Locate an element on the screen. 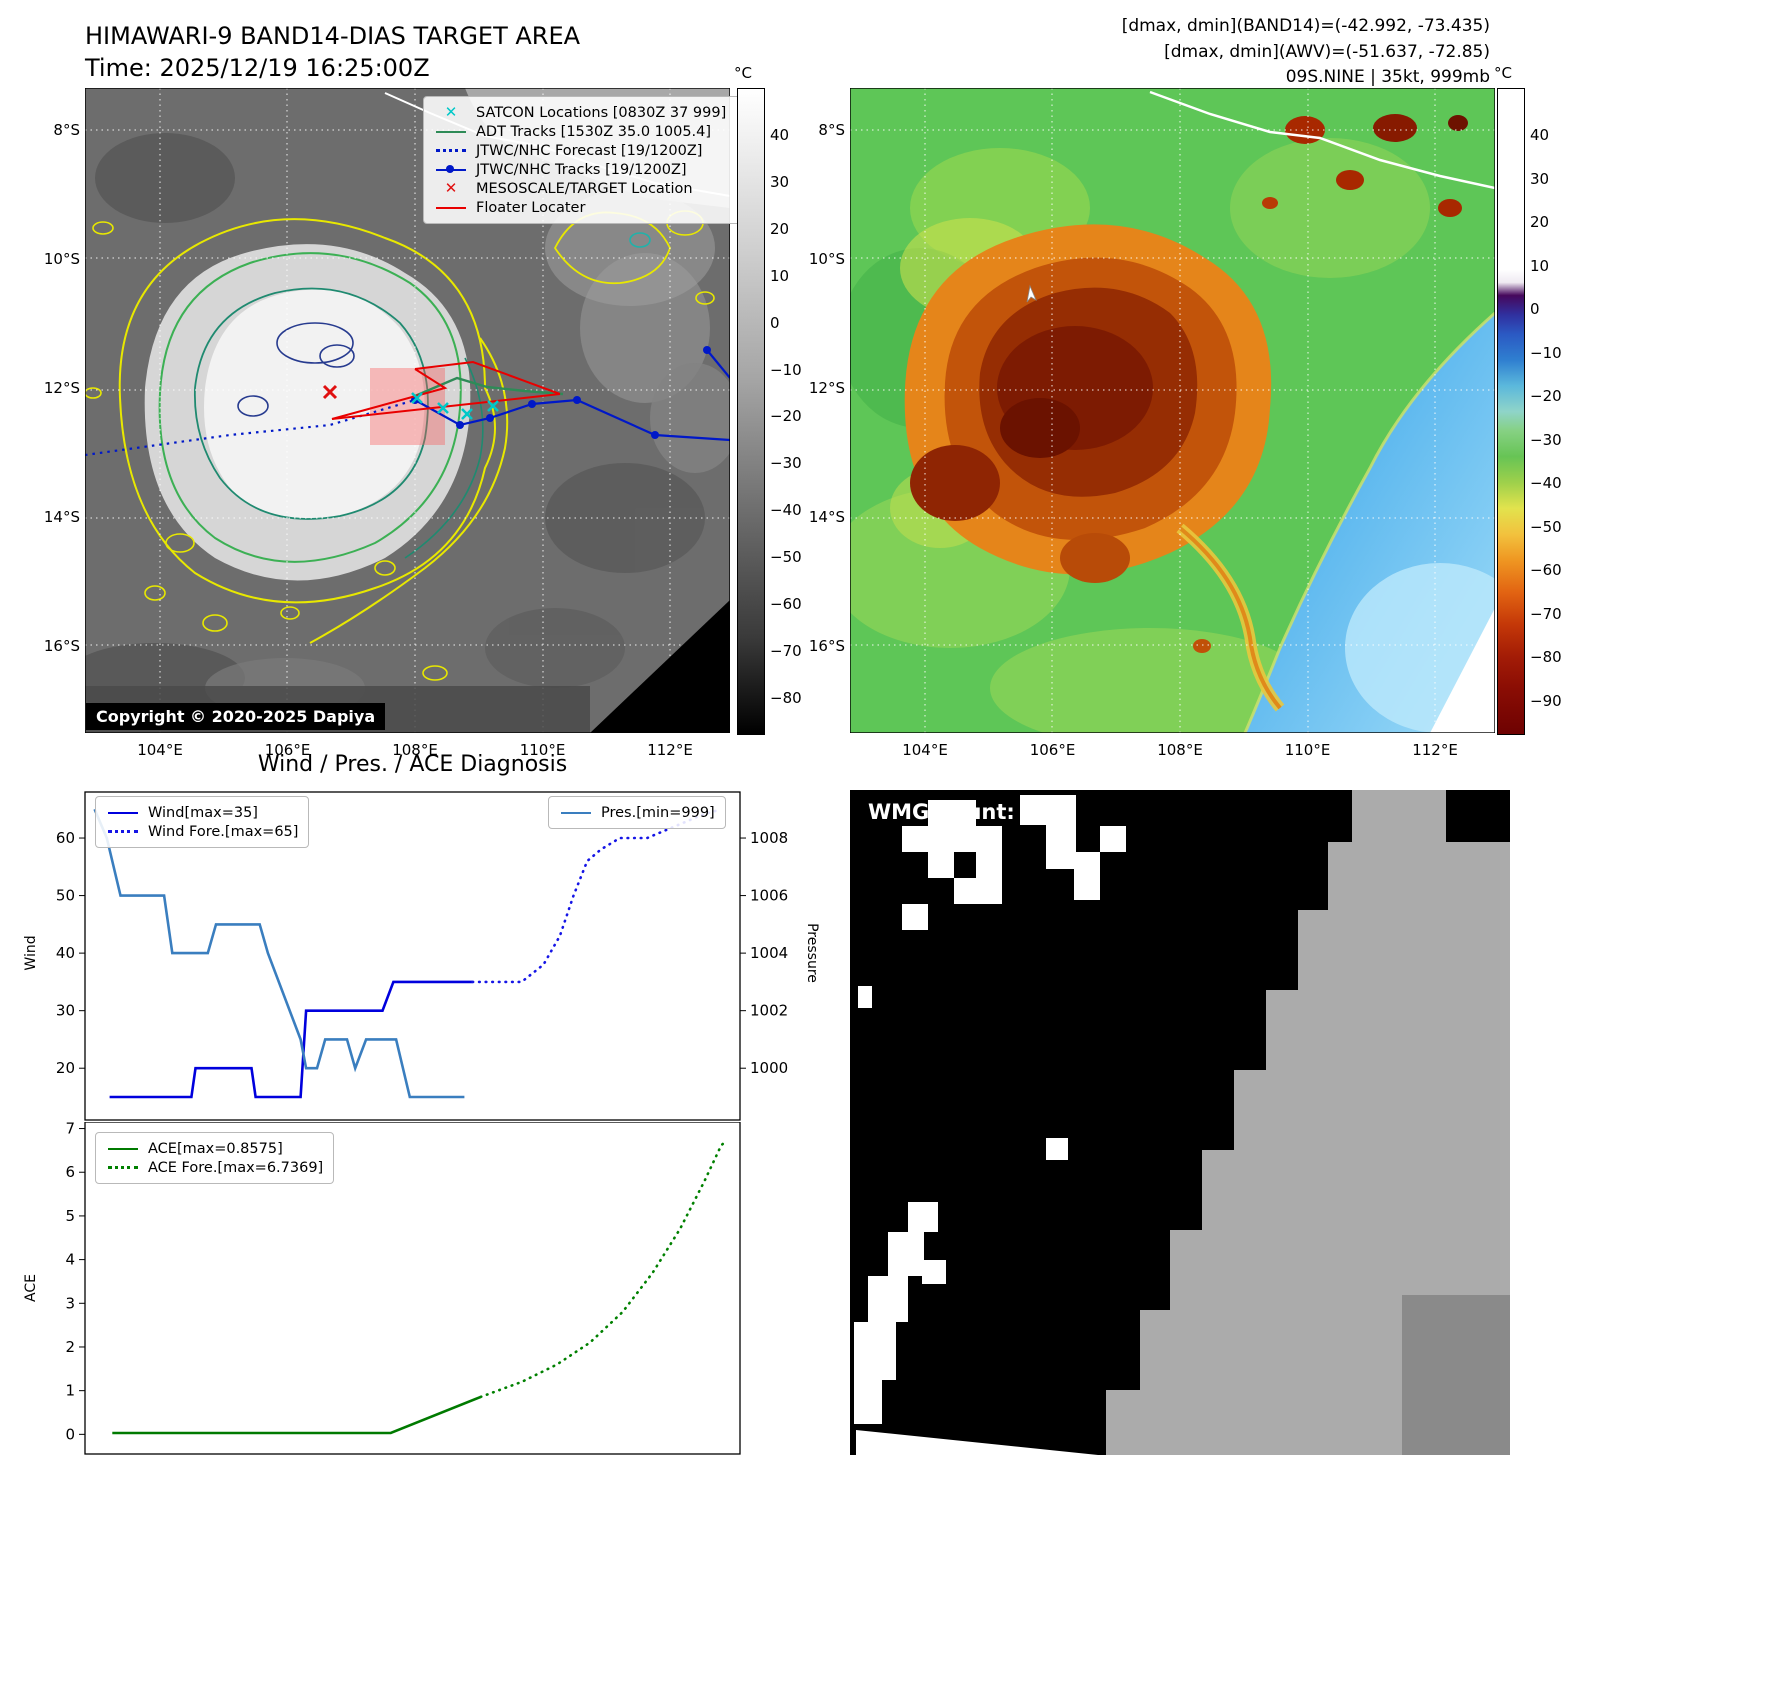 The width and height of the screenshot is (1788, 1690). forecast-dotted-line-icon is located at coordinates (451, 150).